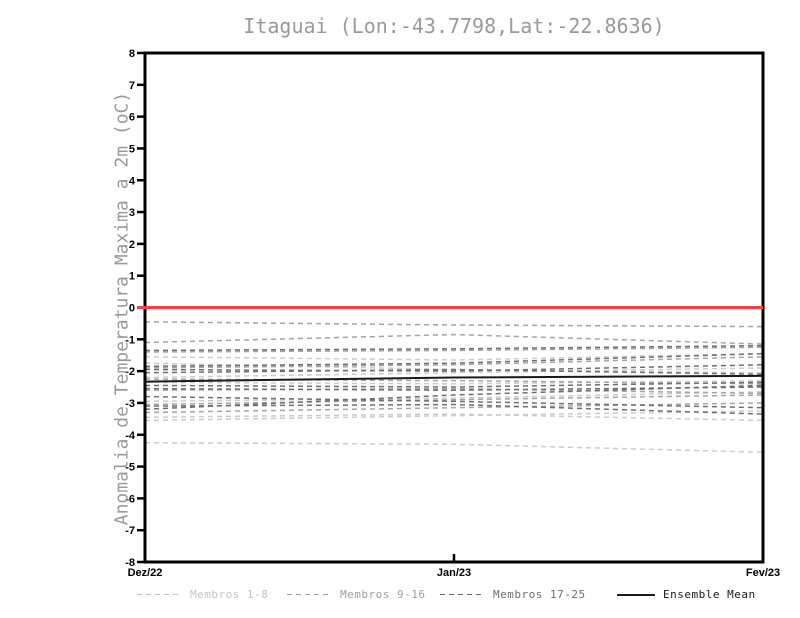 The width and height of the screenshot is (800, 618). What do you see at coordinates (229, 594) in the screenshot?
I see `legend-label: Membros 1-8` at bounding box center [229, 594].